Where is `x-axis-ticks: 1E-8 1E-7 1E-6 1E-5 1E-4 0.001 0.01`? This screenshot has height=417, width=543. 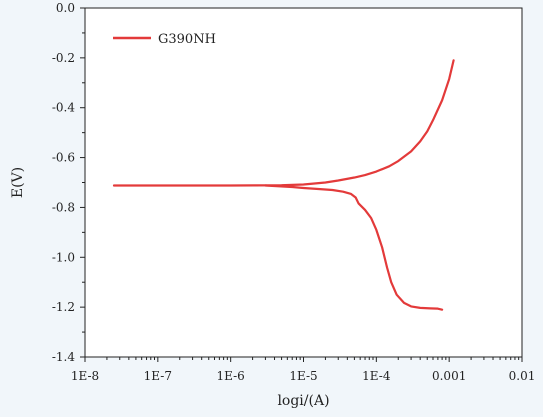
x-axis-ticks: 1E-8 1E-7 1E-6 1E-5 1E-4 0.001 0.01 is located at coordinates (303, 370).